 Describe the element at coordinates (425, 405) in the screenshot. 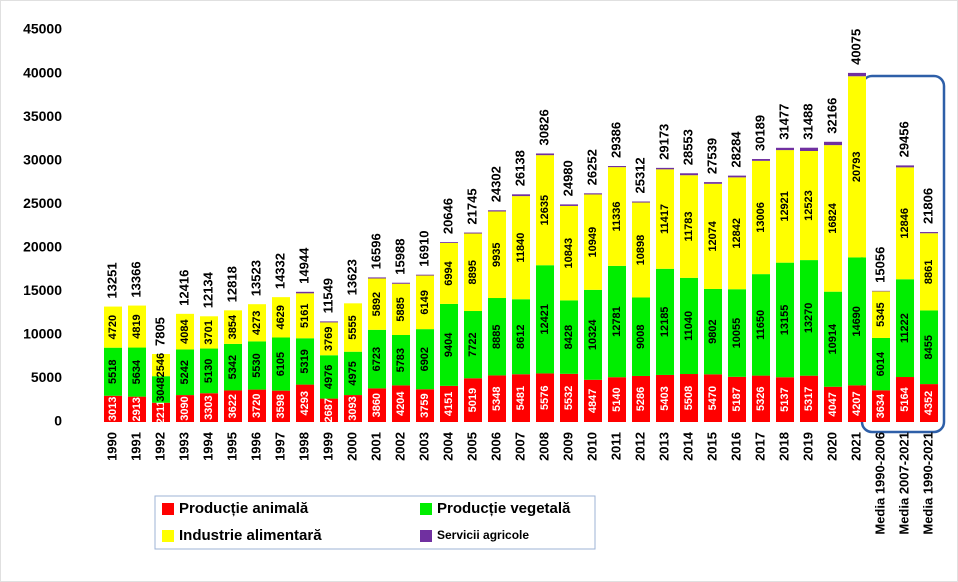

I see `data-label: 3759` at that location.